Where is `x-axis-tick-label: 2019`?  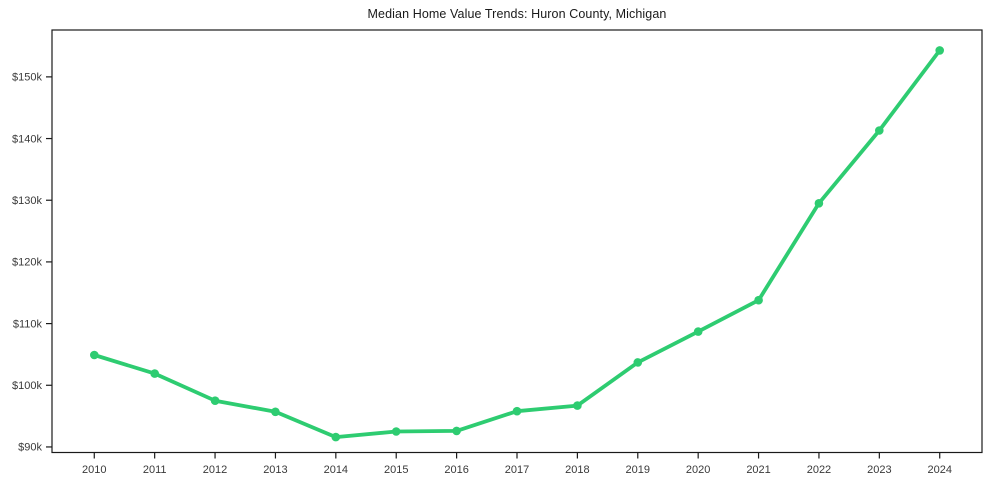 x-axis-tick-label: 2019 is located at coordinates (638, 470).